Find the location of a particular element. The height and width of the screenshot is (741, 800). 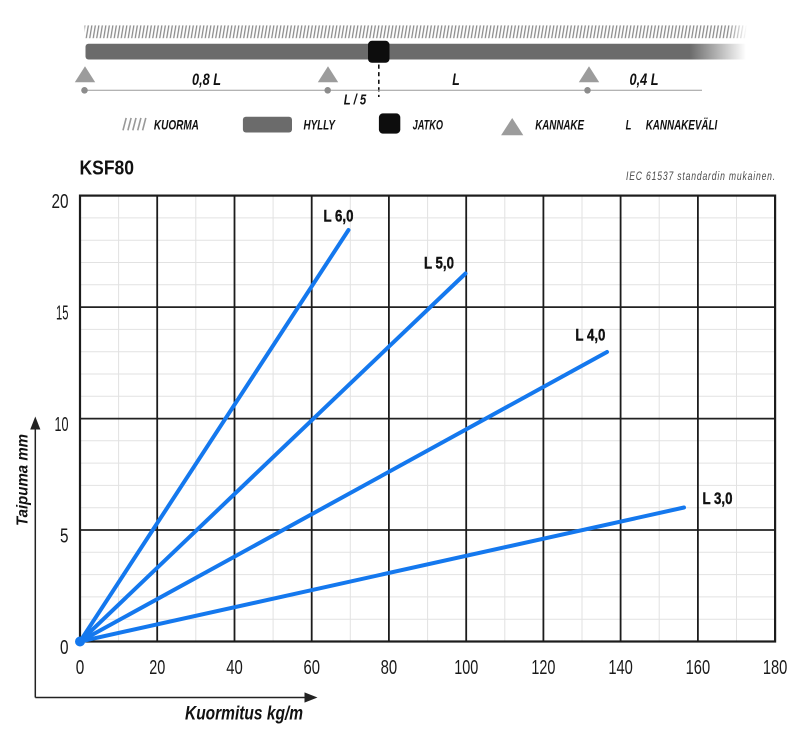

svg-text: KANNAKE is located at coordinates (559, 124).